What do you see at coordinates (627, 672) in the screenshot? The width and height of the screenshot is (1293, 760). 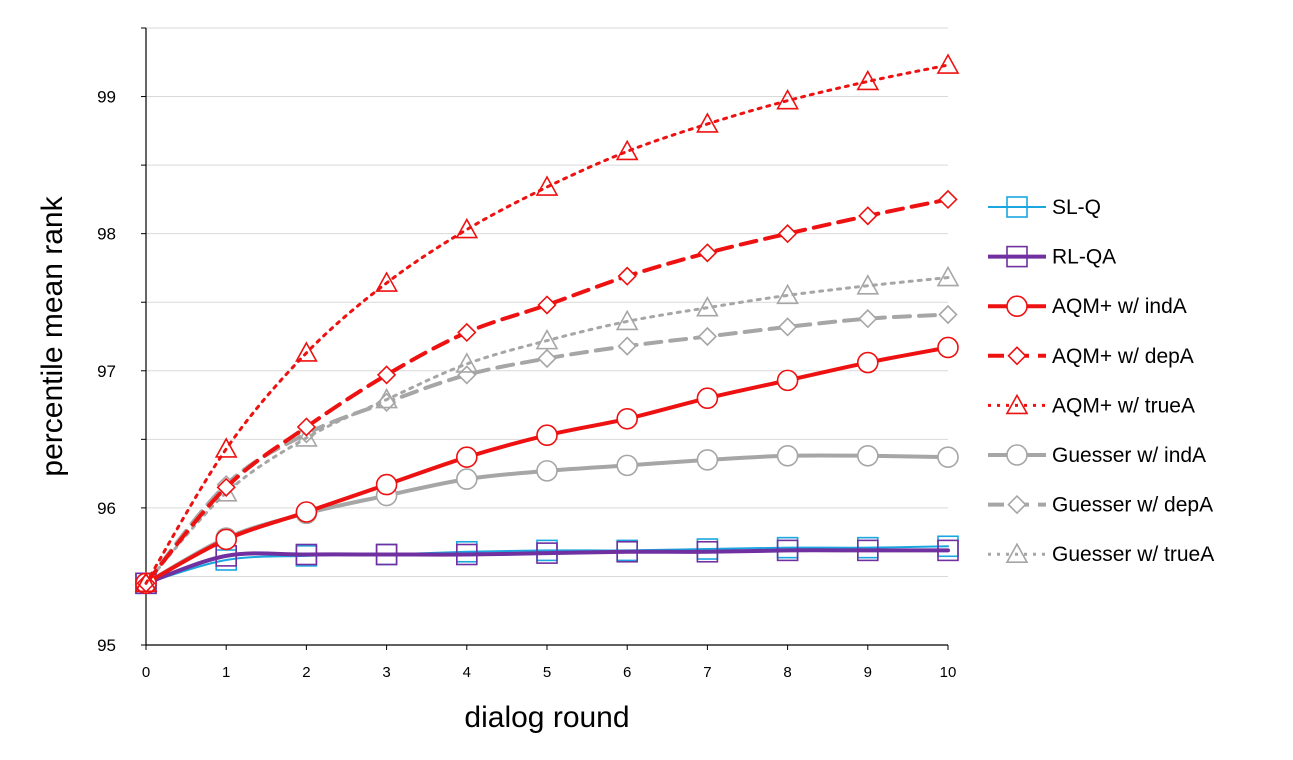 I see `x-tick-label: 6` at bounding box center [627, 672].